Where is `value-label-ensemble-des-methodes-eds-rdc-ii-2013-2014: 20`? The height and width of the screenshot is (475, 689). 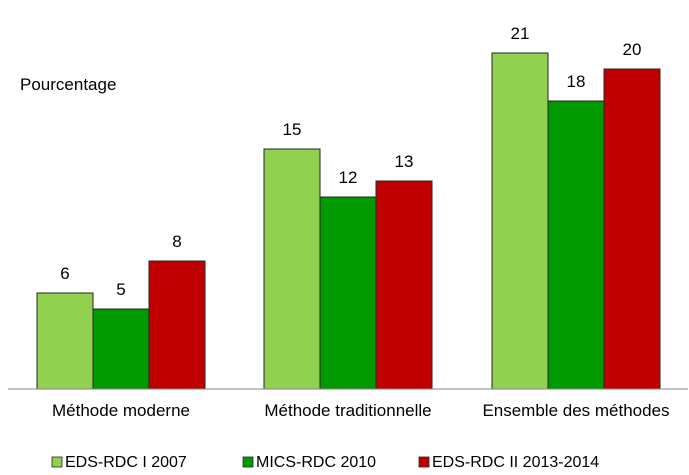
value-label-ensemble-des-methodes-eds-rdc-ii-2013-2014: 20 is located at coordinates (632, 49).